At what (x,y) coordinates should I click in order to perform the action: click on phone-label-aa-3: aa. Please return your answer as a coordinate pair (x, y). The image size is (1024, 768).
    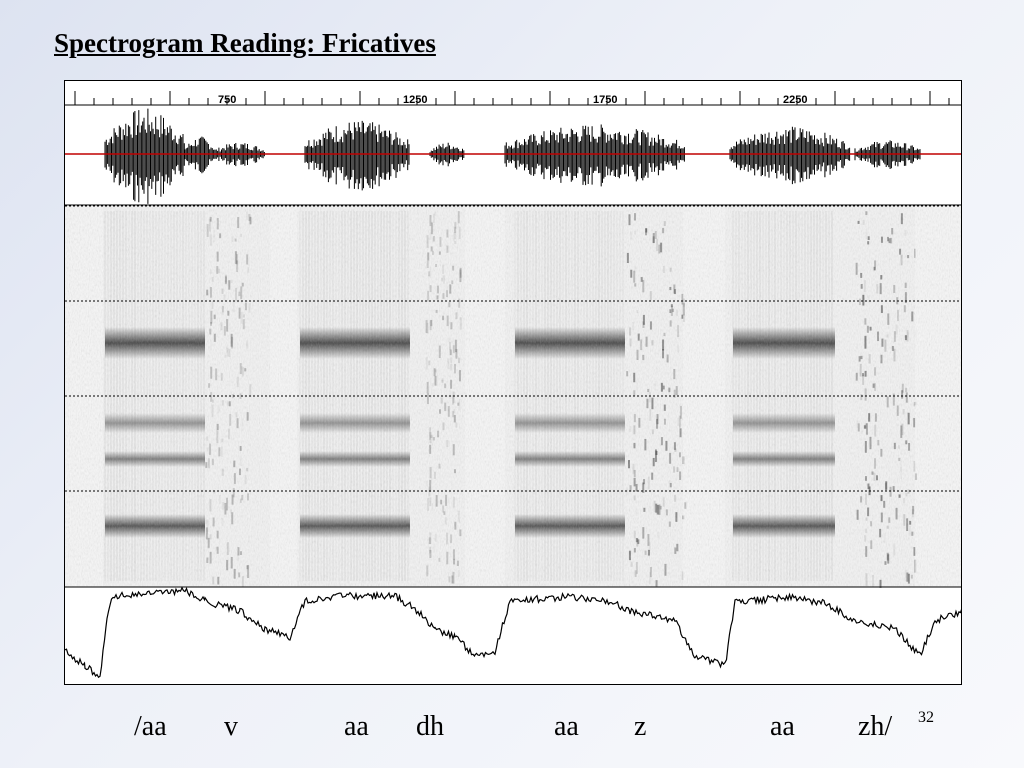
    Looking at the image, I should click on (566, 726).